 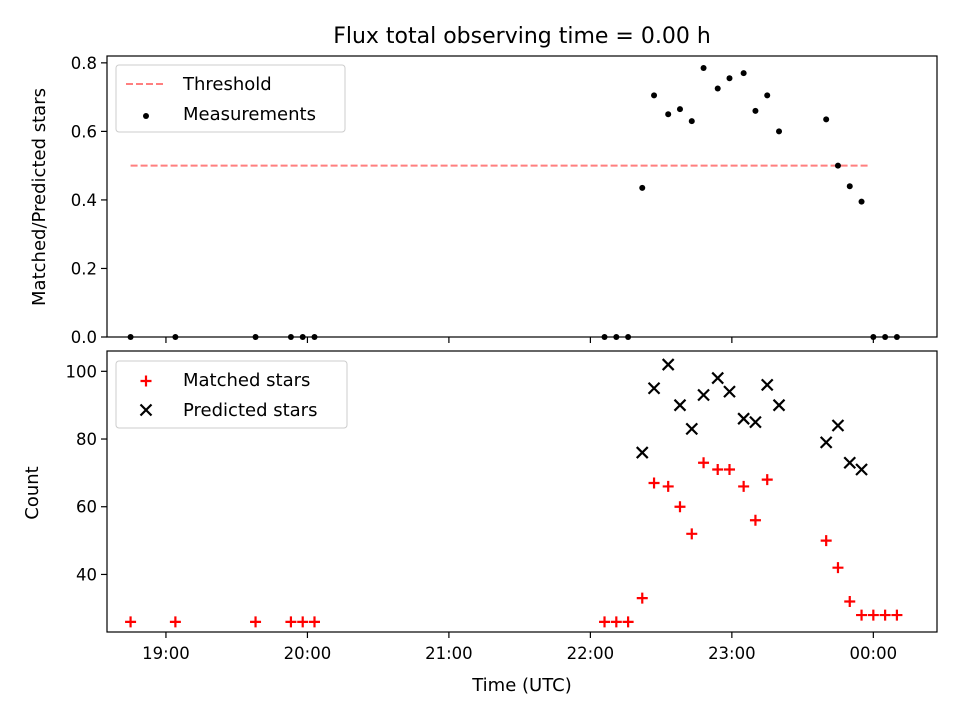 What do you see at coordinates (246, 380) in the screenshot?
I see `legend-matched-label: Matched stars` at bounding box center [246, 380].